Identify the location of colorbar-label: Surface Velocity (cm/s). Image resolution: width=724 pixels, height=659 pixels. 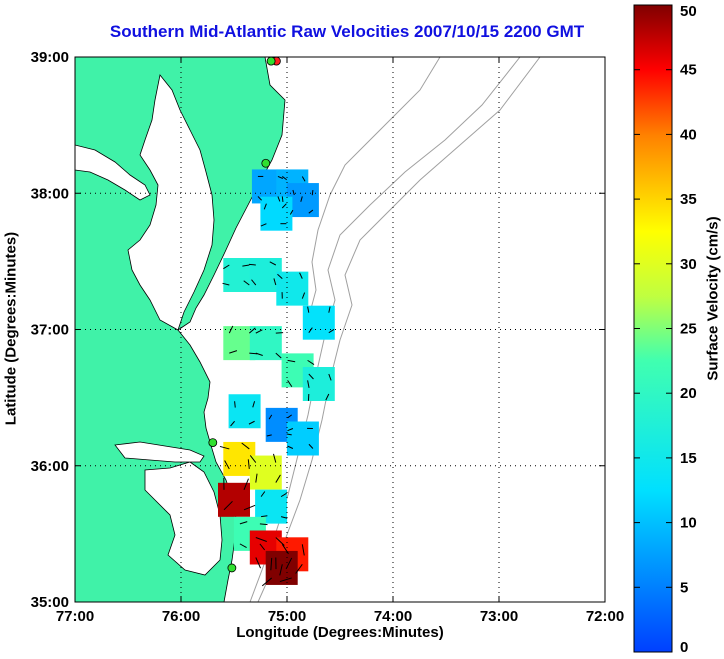
(713, 298).